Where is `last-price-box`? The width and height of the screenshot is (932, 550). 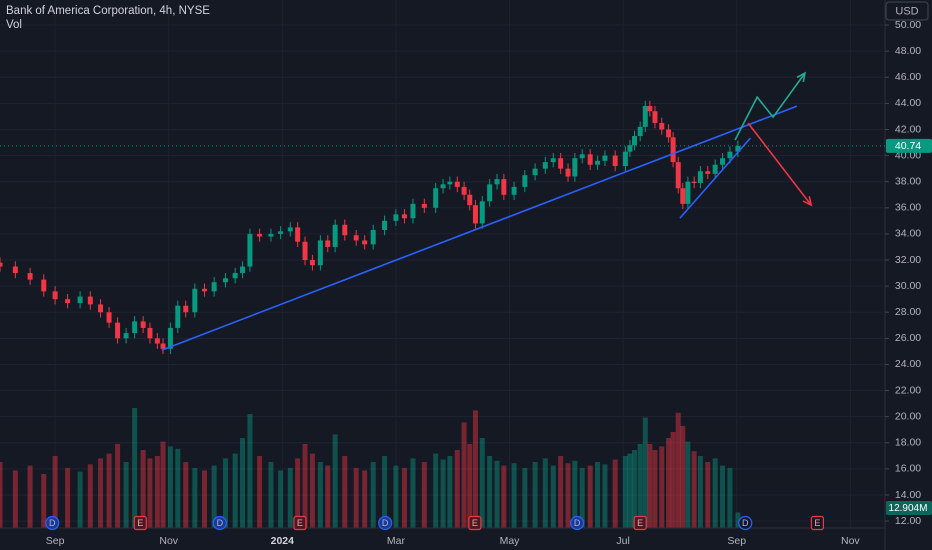 last-price-box is located at coordinates (909, 145).